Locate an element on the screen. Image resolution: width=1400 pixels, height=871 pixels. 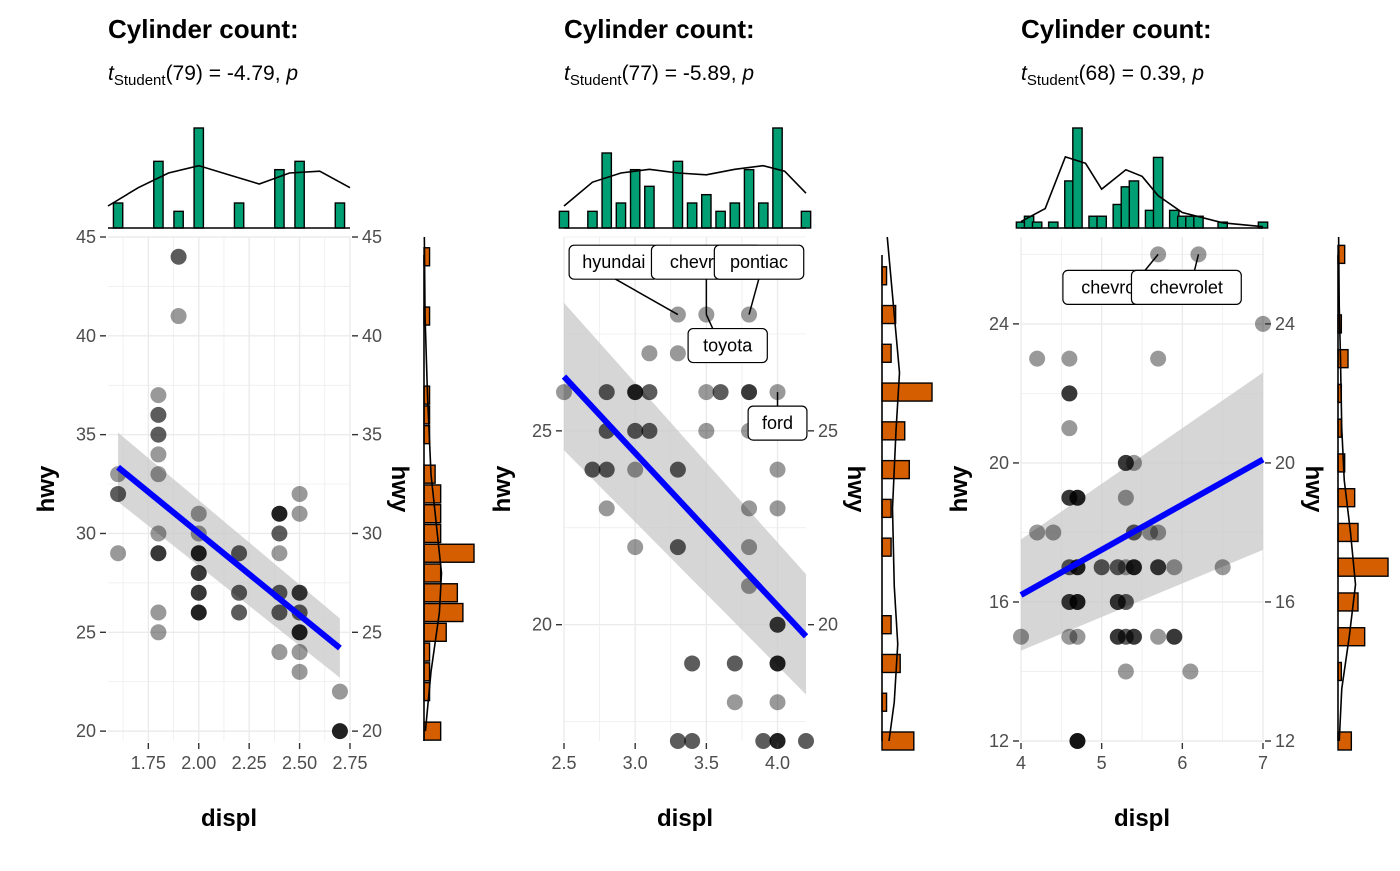
x-tick-label: 2.75 is located at coordinates (349, 763).